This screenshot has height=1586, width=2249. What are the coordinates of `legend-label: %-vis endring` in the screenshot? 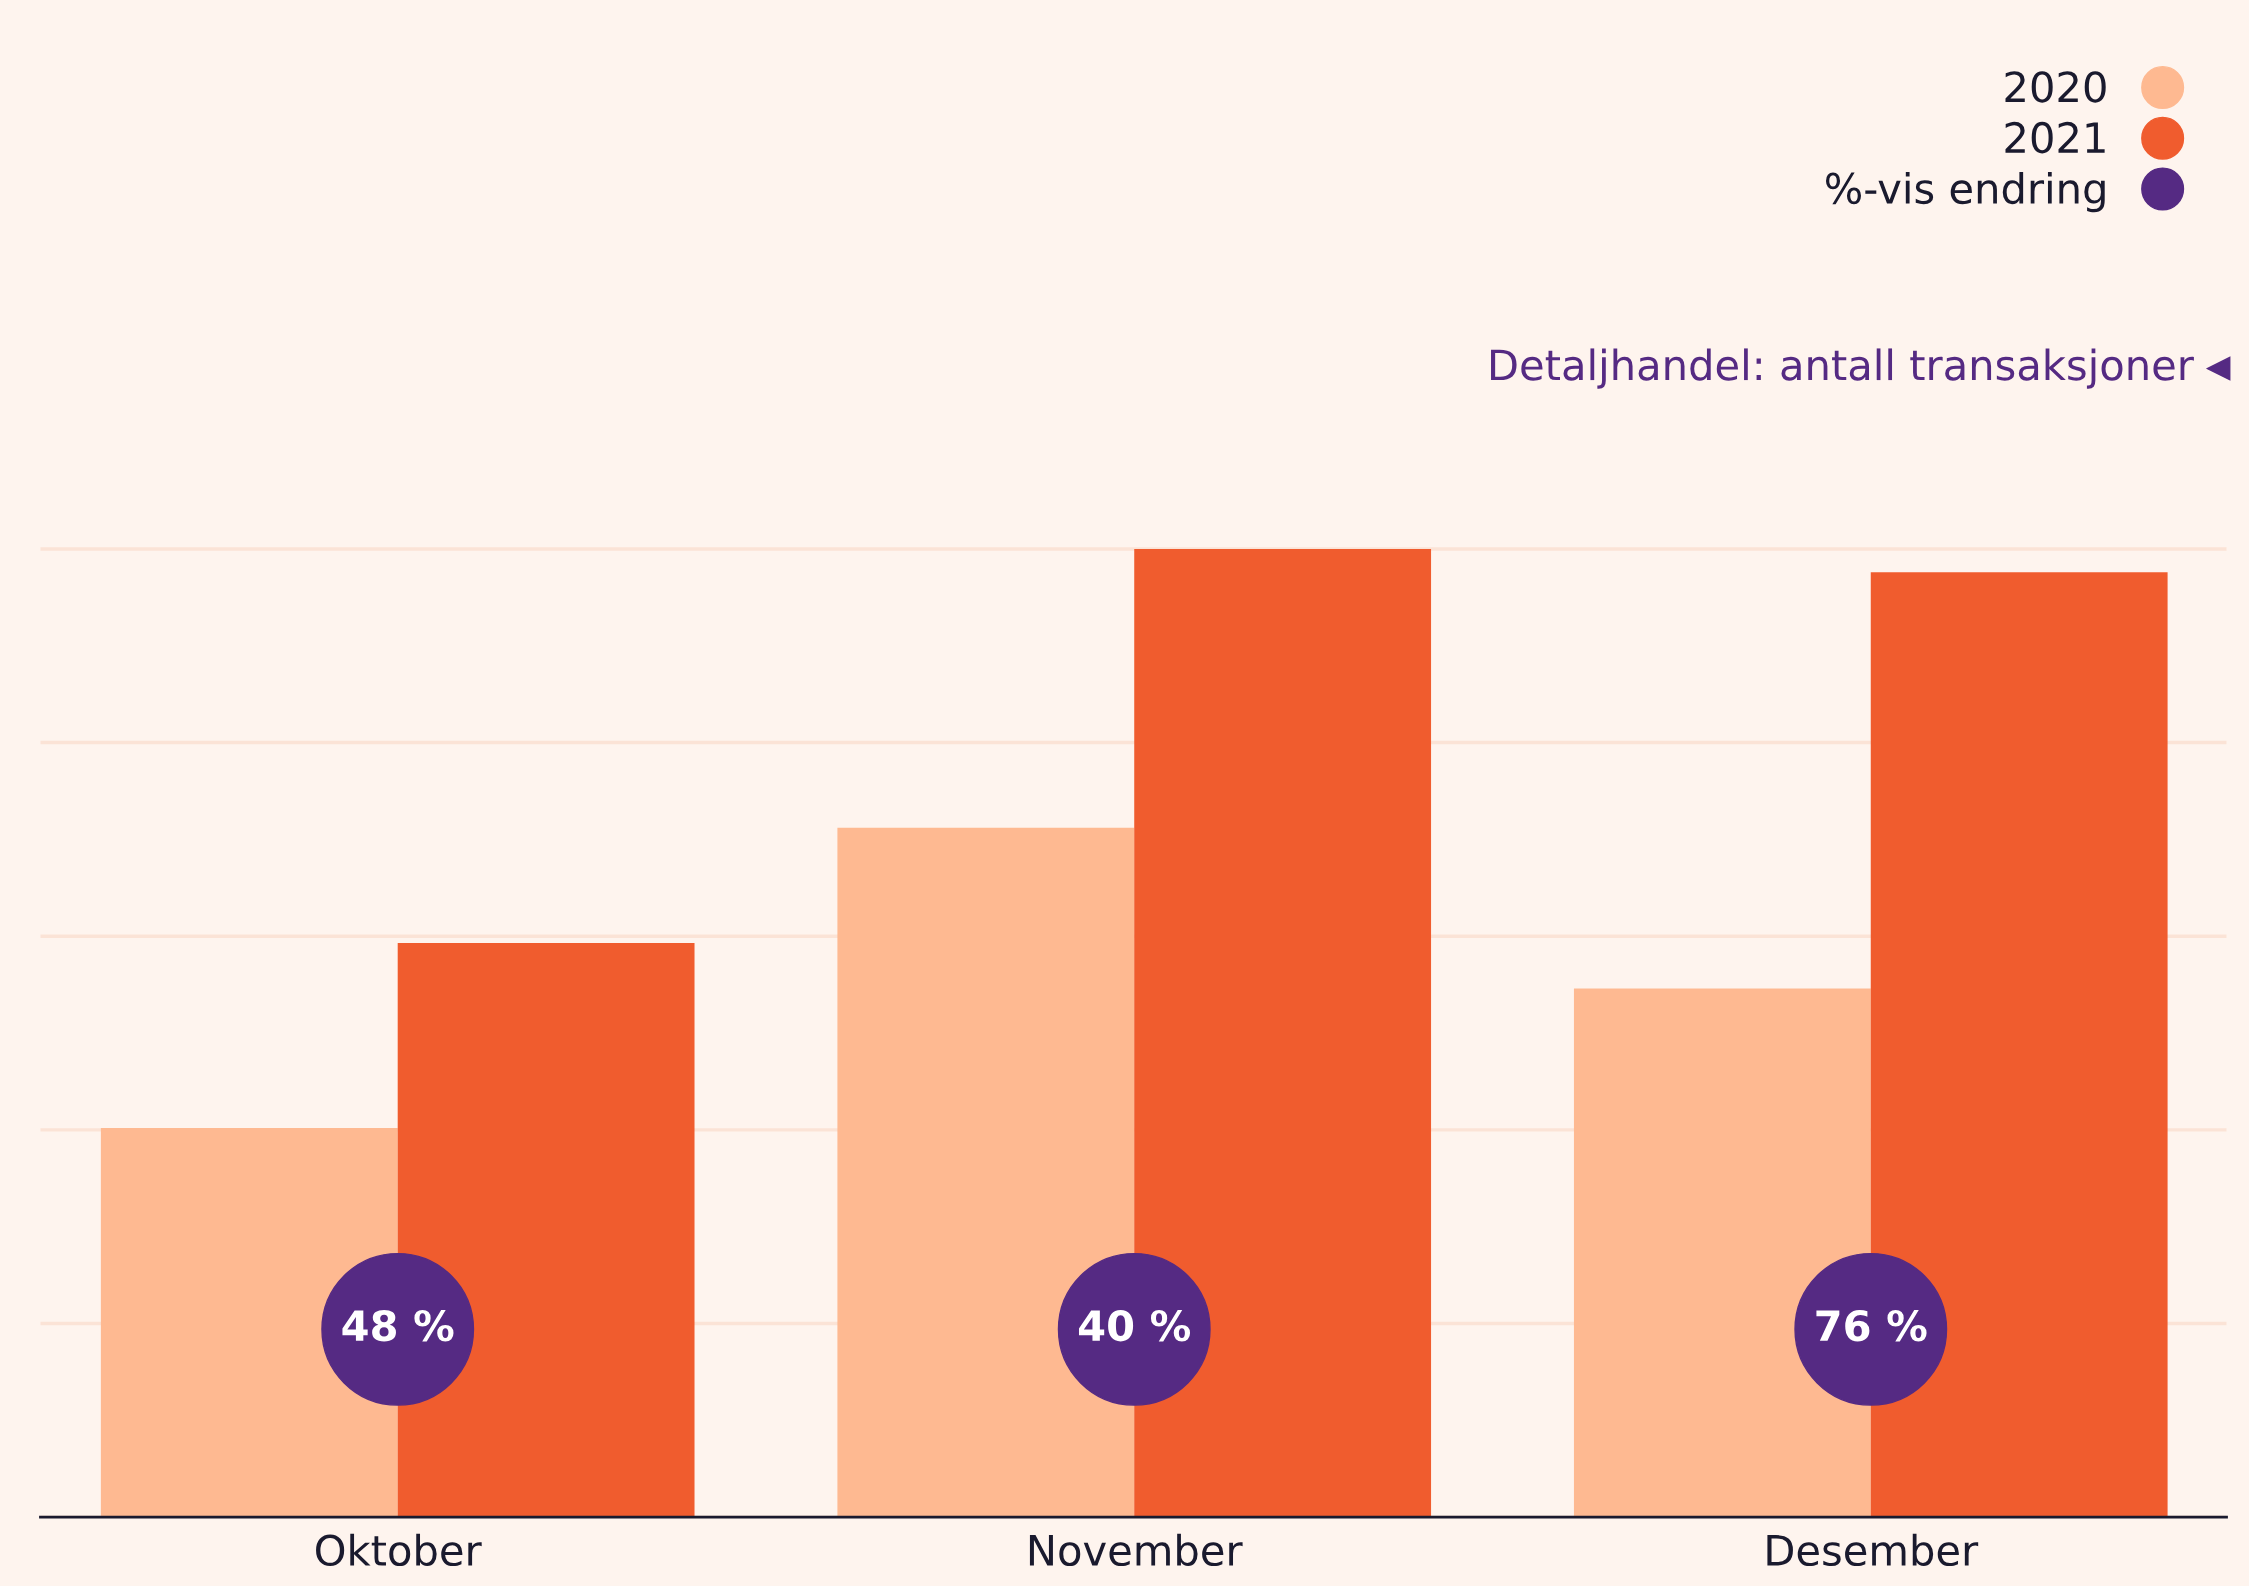 It's located at (1965, 192).